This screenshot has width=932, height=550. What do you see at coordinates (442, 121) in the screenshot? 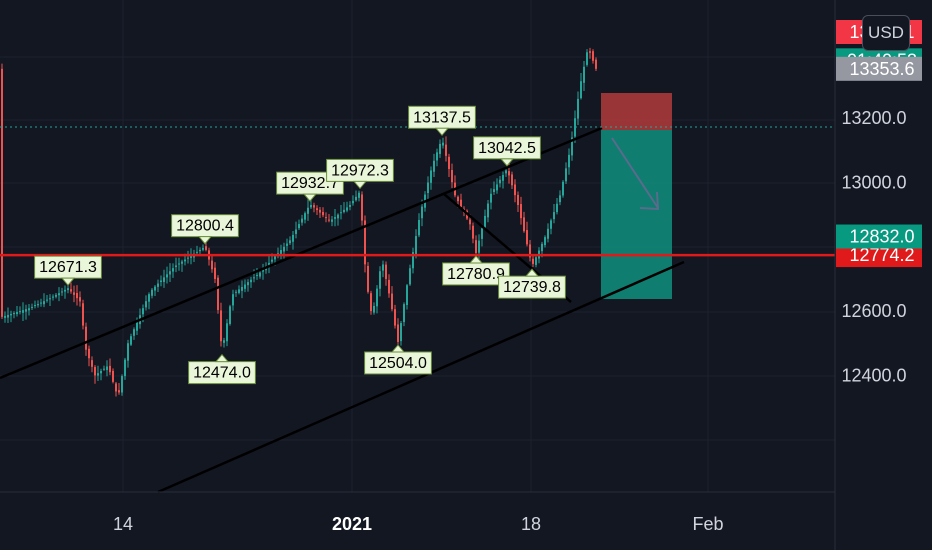
I see `pivot-label: 13137.5` at bounding box center [442, 121].